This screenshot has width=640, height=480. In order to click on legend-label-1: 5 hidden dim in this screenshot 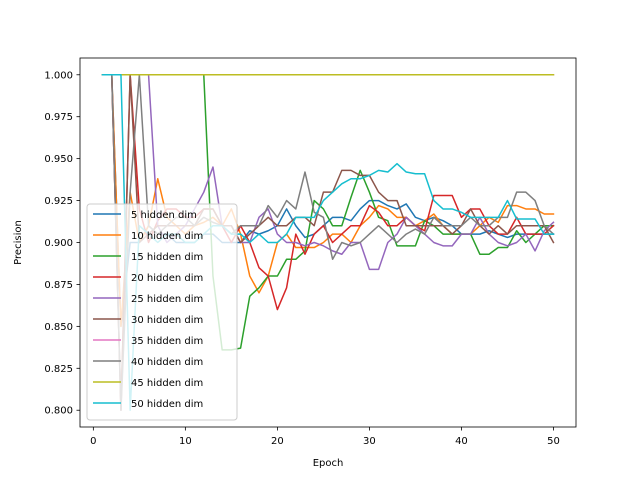, I will do `click(164, 215)`.